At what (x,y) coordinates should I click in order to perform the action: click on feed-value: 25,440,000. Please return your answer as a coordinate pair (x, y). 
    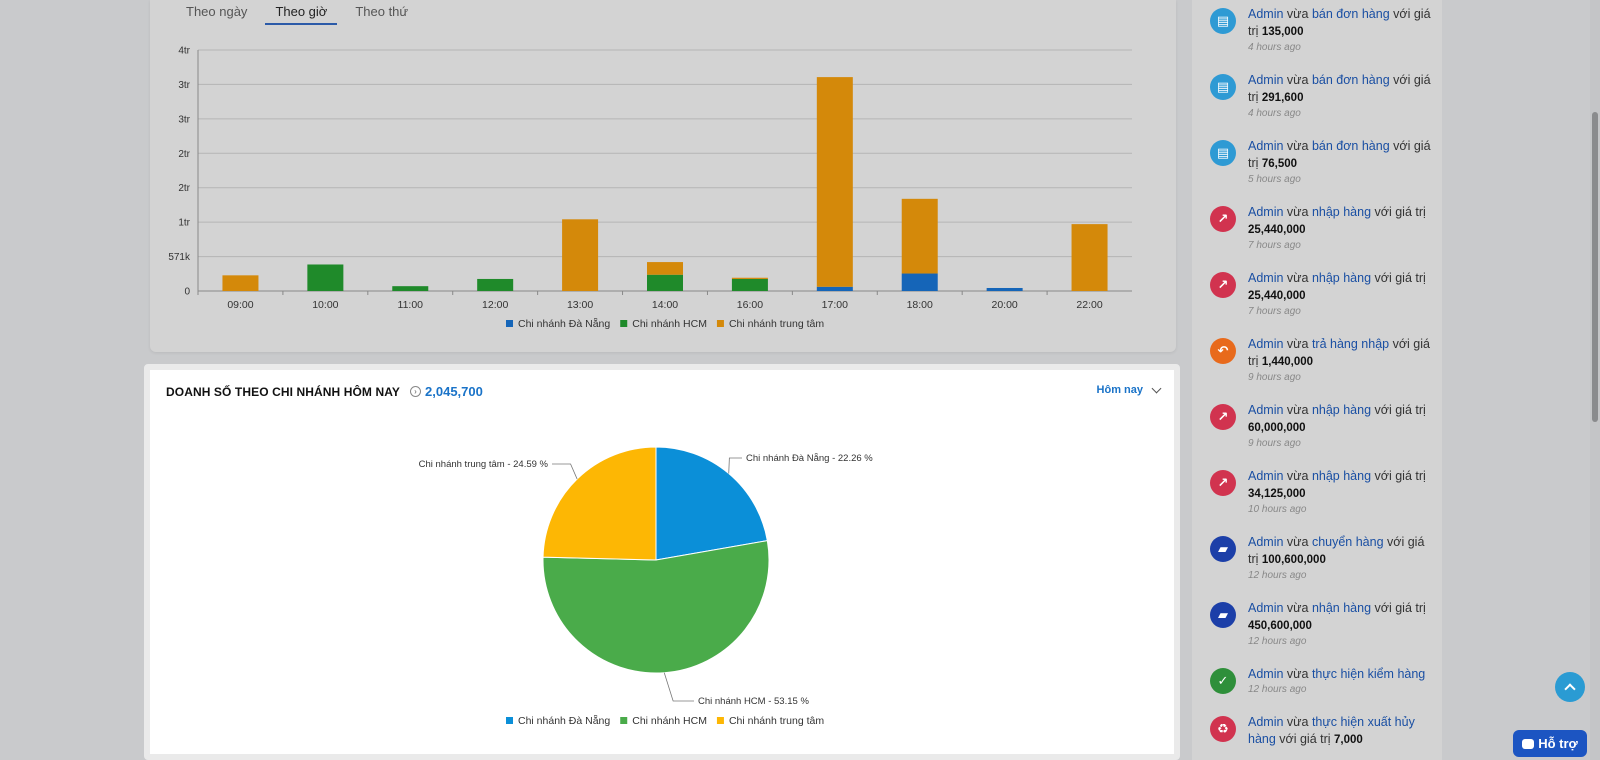
    Looking at the image, I should click on (1277, 296).